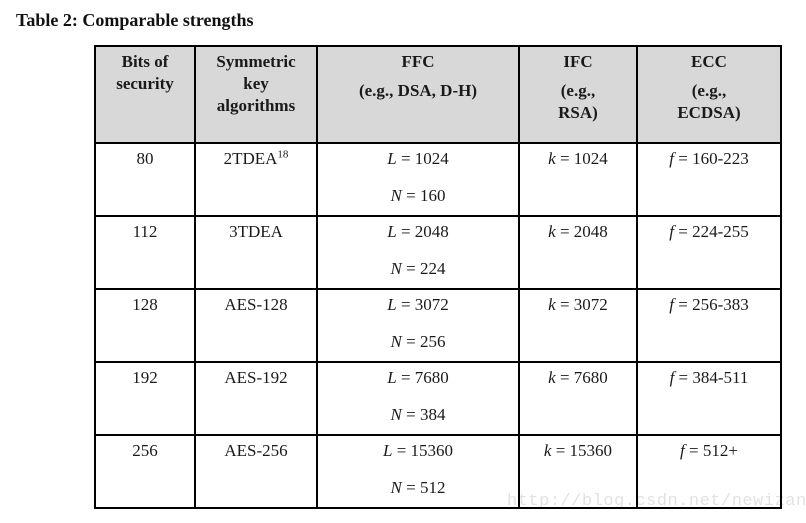 Image resolution: width=806 pixels, height=523 pixels. What do you see at coordinates (418, 377) in the screenshot?
I see `equation: L = 7680` at bounding box center [418, 377].